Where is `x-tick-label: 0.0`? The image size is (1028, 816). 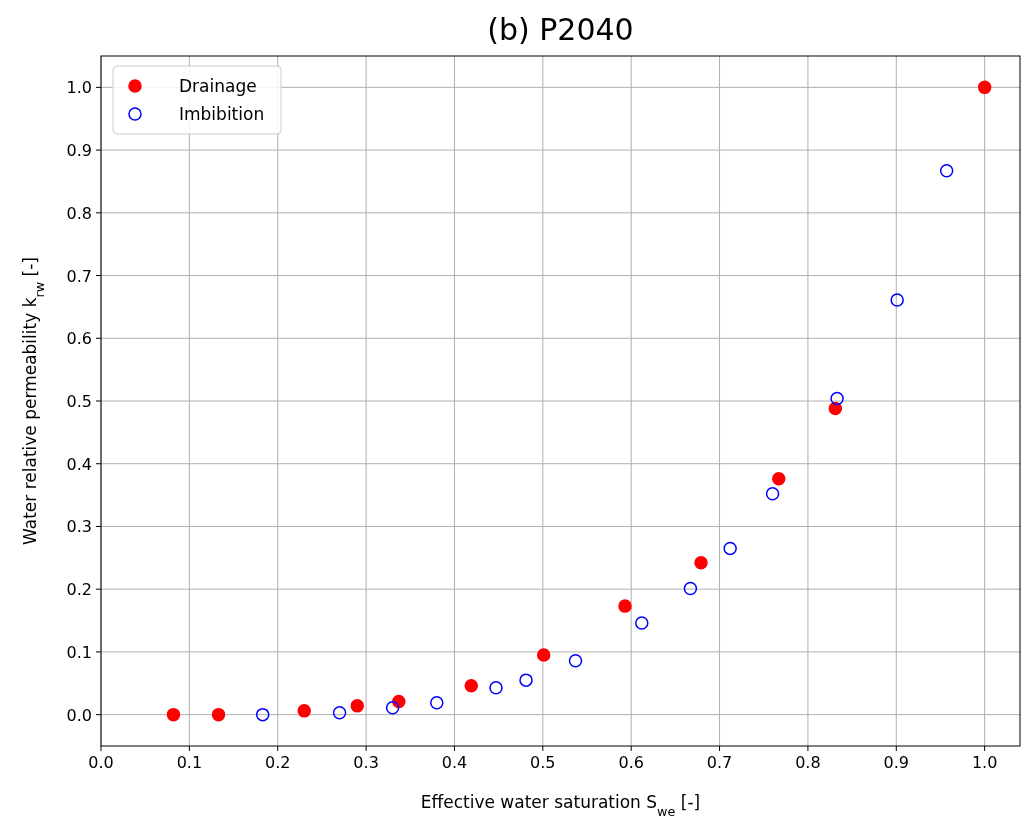
x-tick-label: 0.0 is located at coordinates (101, 762).